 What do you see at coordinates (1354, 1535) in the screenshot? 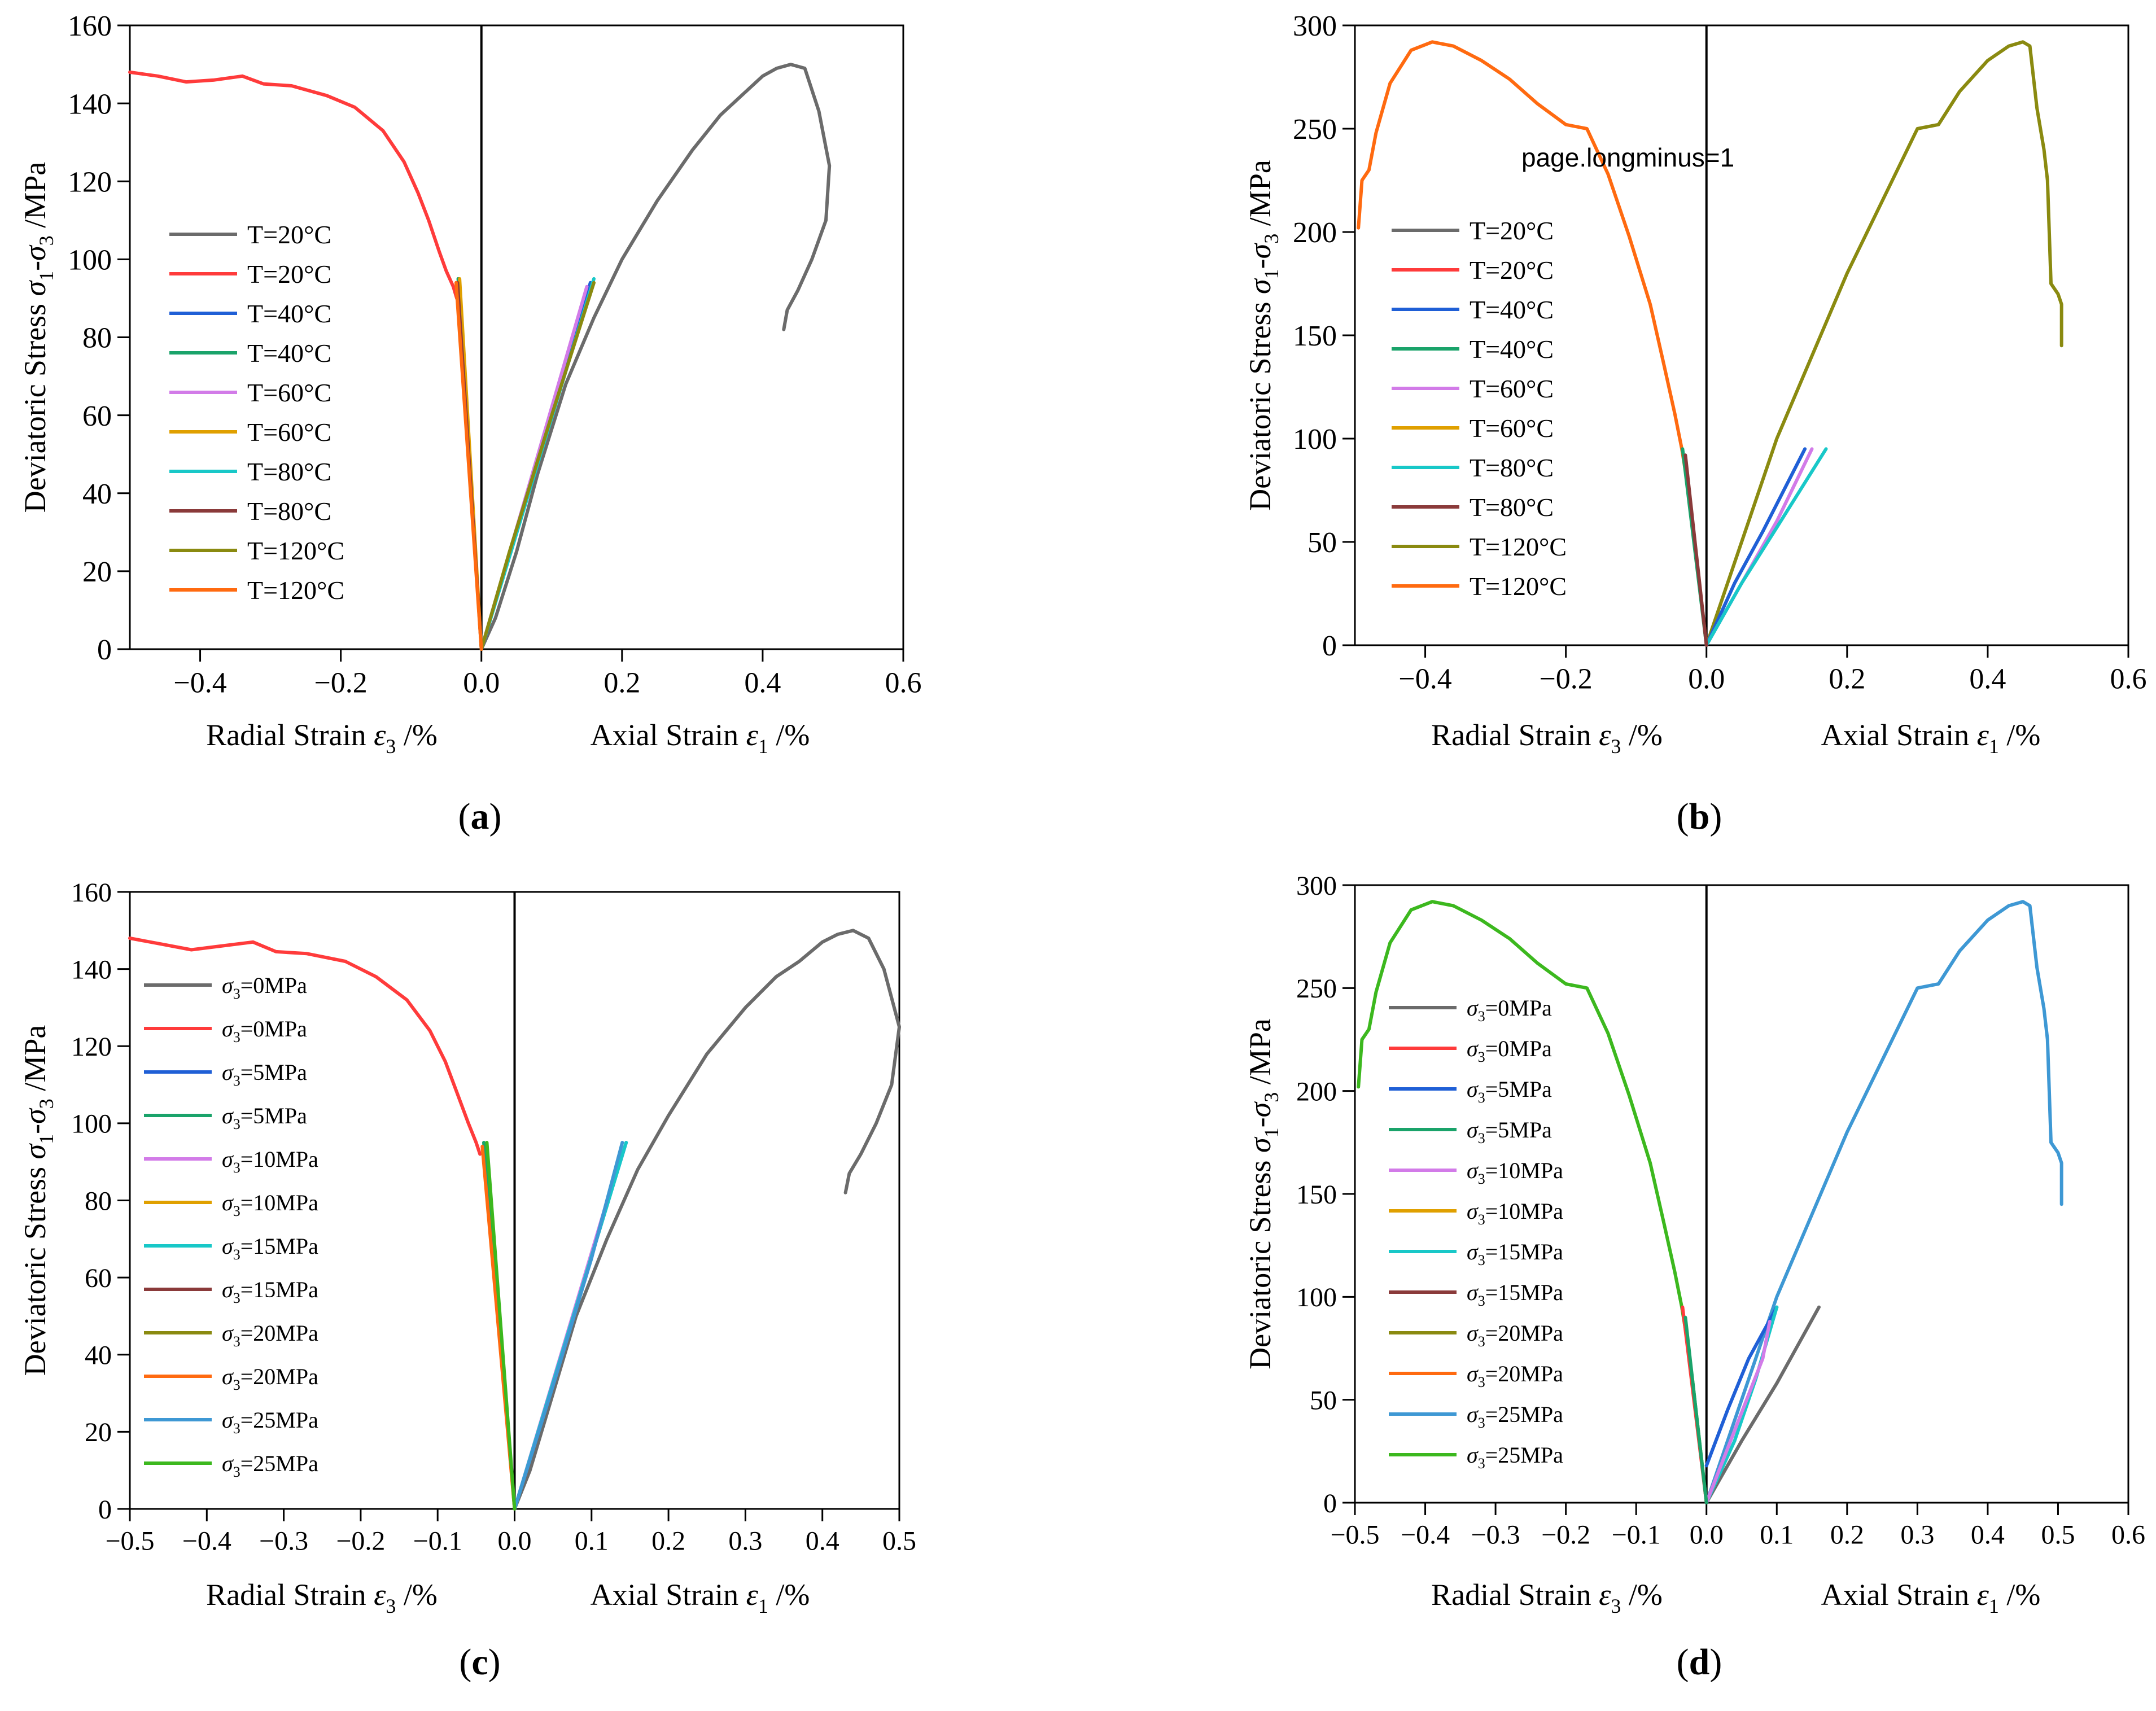
I see `x-tick-label: −0.5` at bounding box center [1354, 1535].